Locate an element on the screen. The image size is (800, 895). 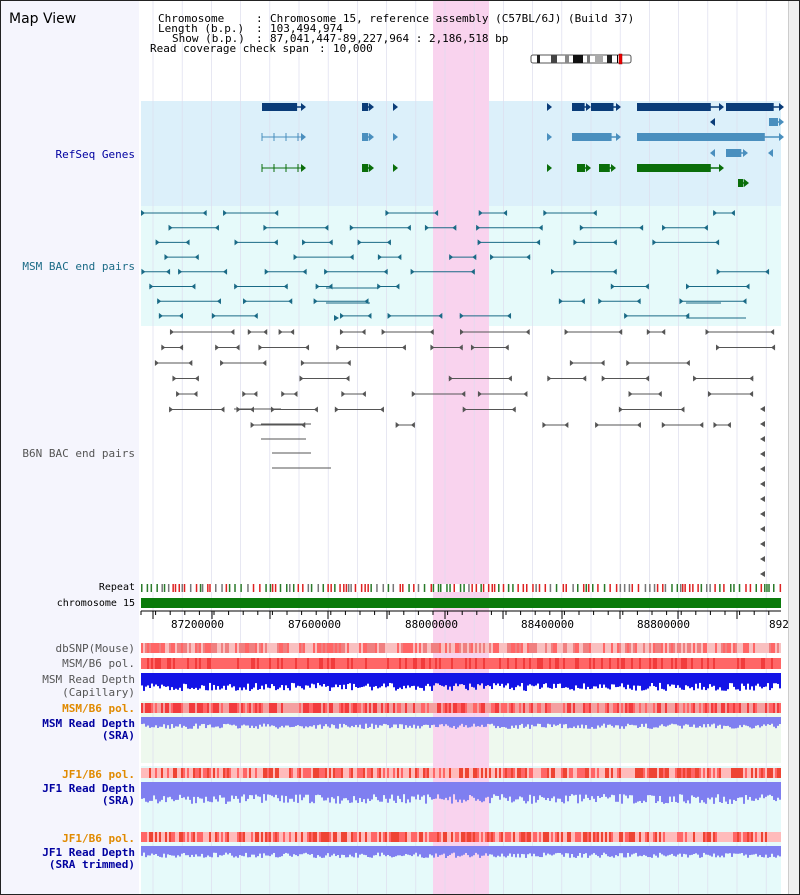
vertical-scrollbar is located at coordinates (793, 447).